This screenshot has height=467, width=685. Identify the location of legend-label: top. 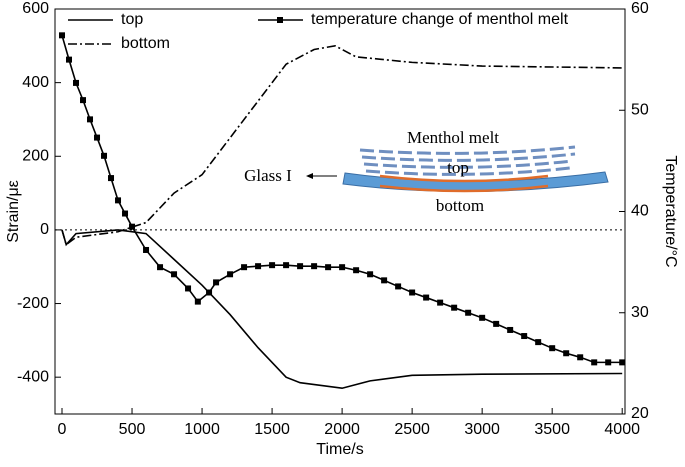
(132, 19).